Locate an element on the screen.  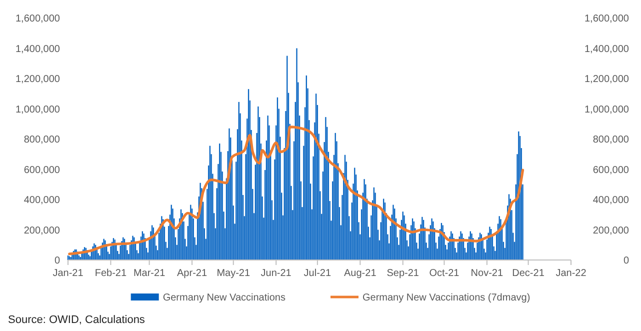
x-tick-label: Jan-22 is located at coordinates (571, 273).